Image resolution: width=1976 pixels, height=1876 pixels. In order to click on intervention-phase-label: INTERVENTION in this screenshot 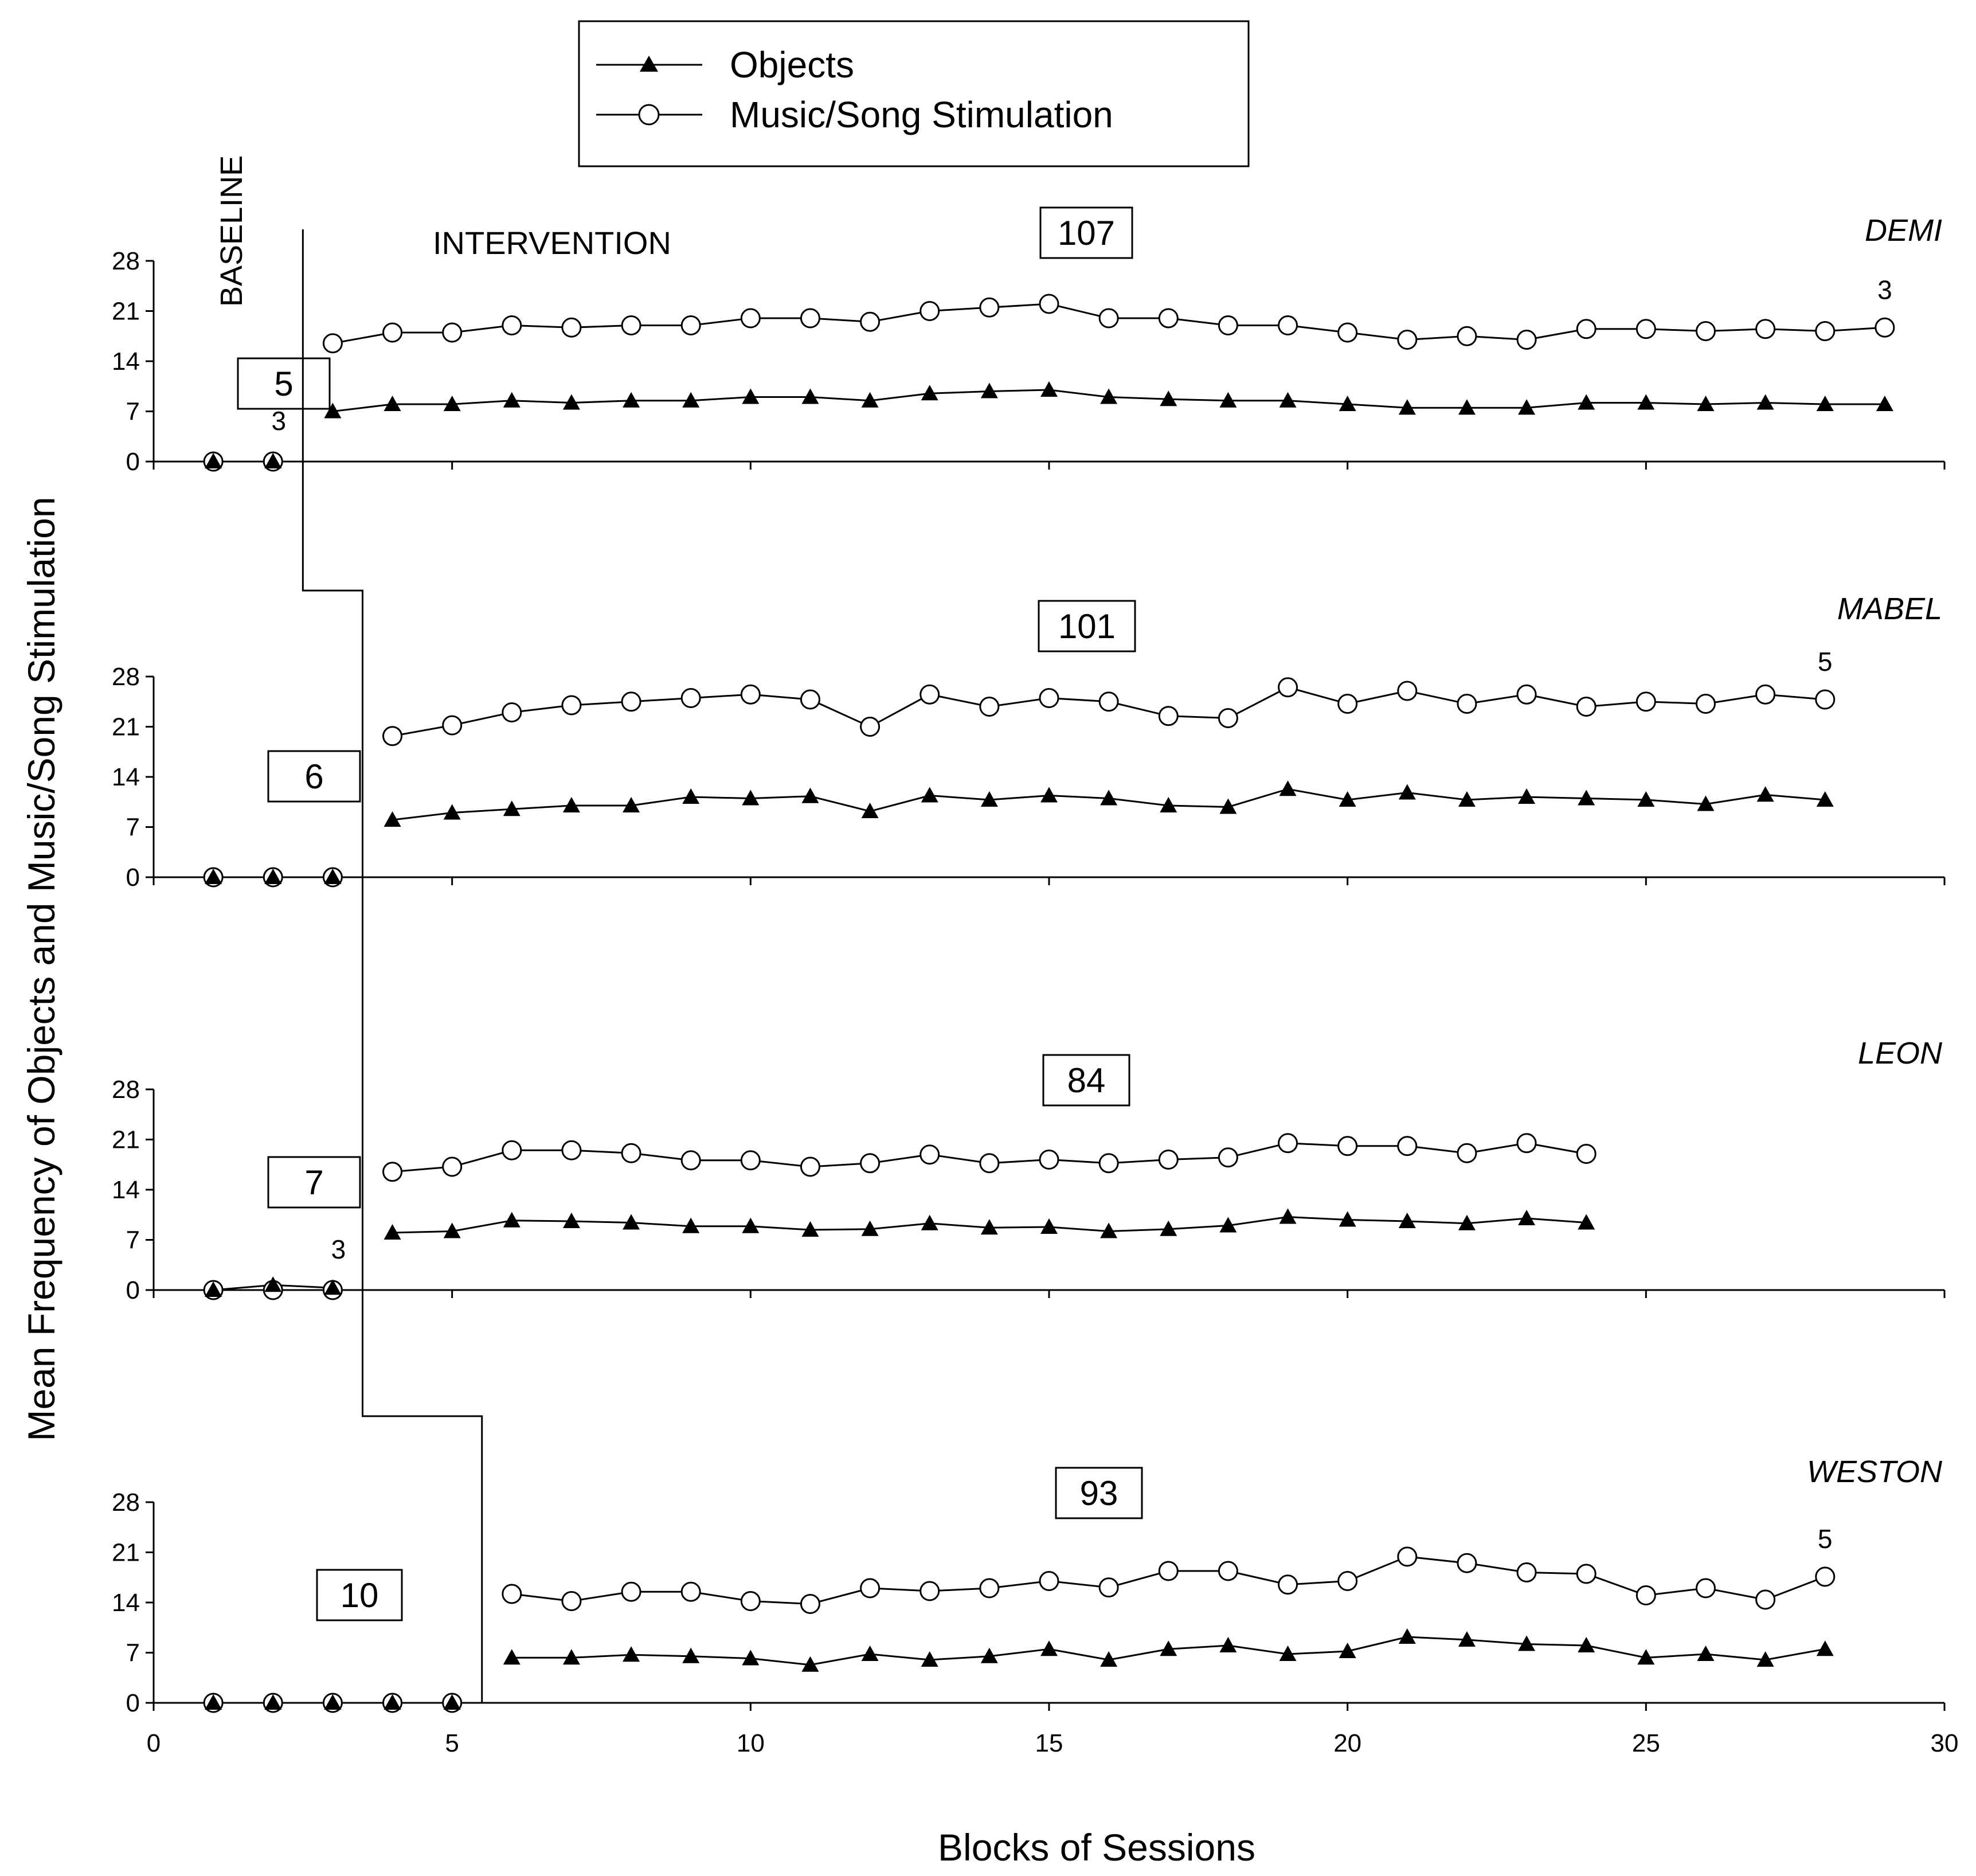, I will do `click(552, 243)`.